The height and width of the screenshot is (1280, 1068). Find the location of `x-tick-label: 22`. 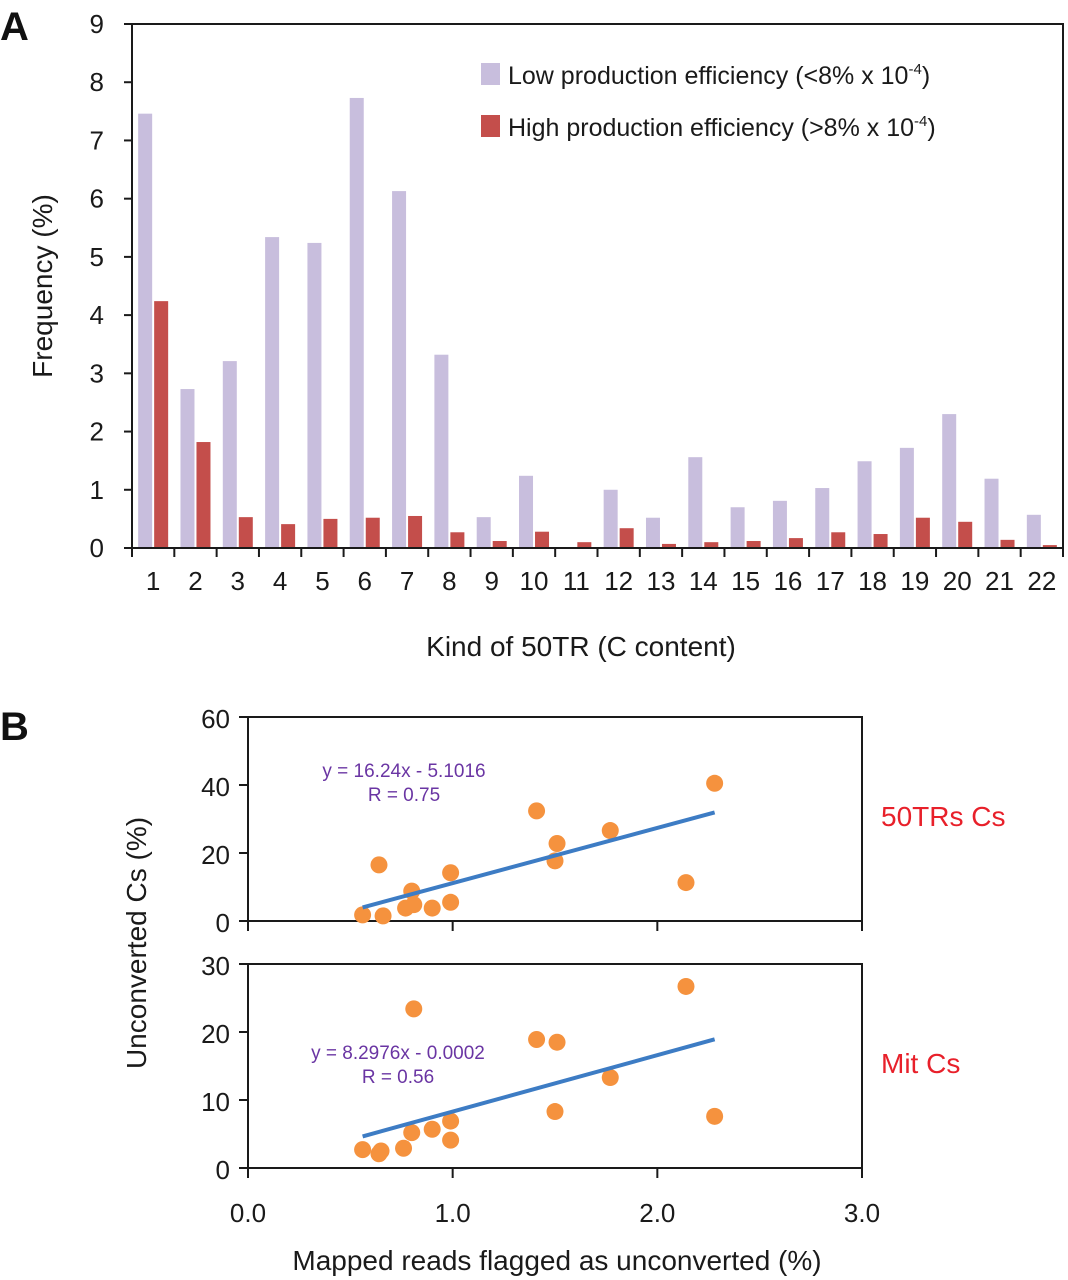

x-tick-label: 22 is located at coordinates (1041, 581).